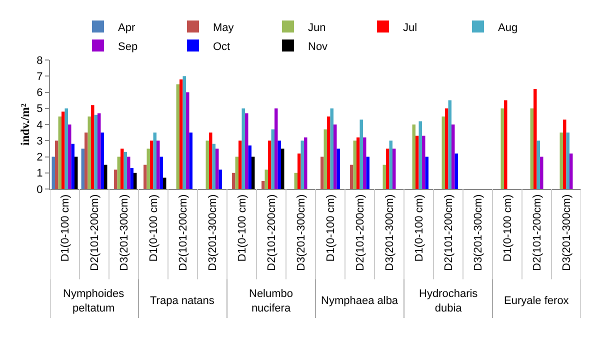  What do you see at coordinates (39, 141) in the screenshot?
I see `y-tick-label: 3` at bounding box center [39, 141].